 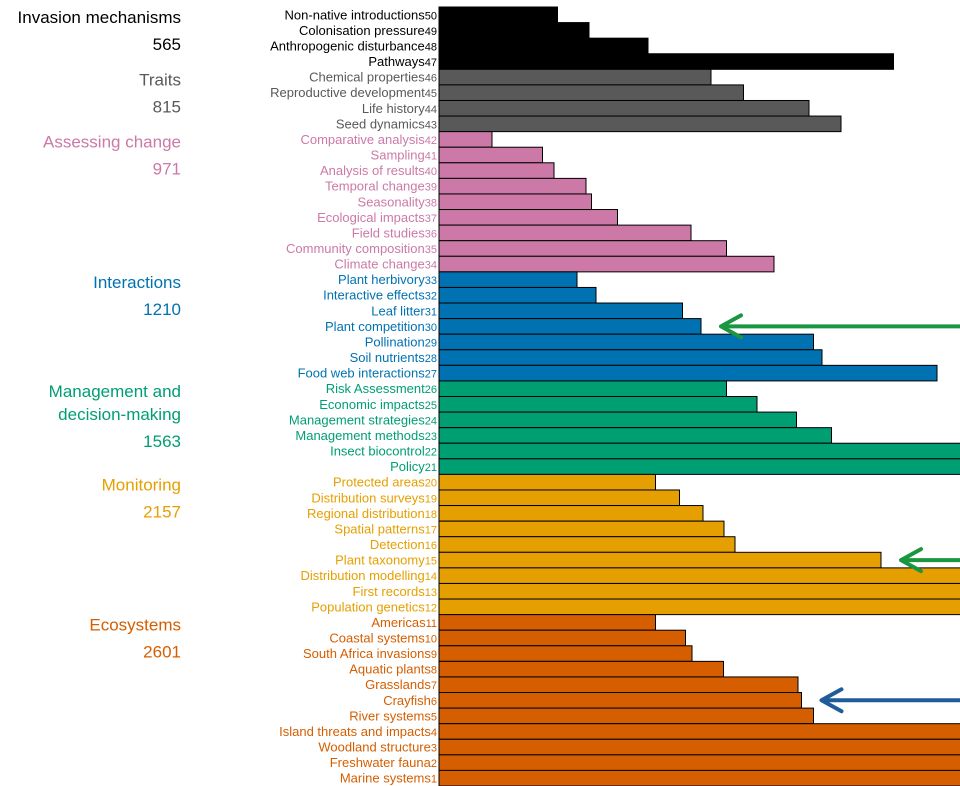 What do you see at coordinates (431, 312) in the screenshot?
I see `tick-rank: 31` at bounding box center [431, 312].